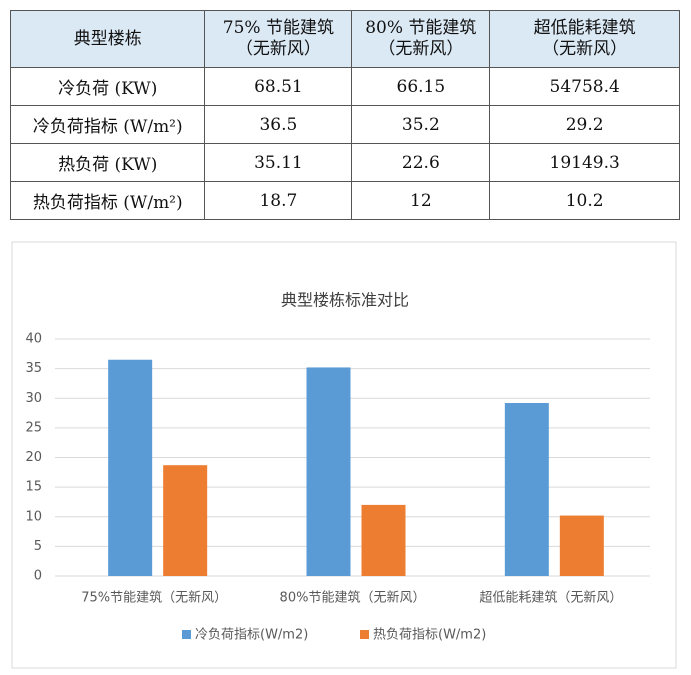  I want to click on table-cell: 10.2, so click(584, 200).